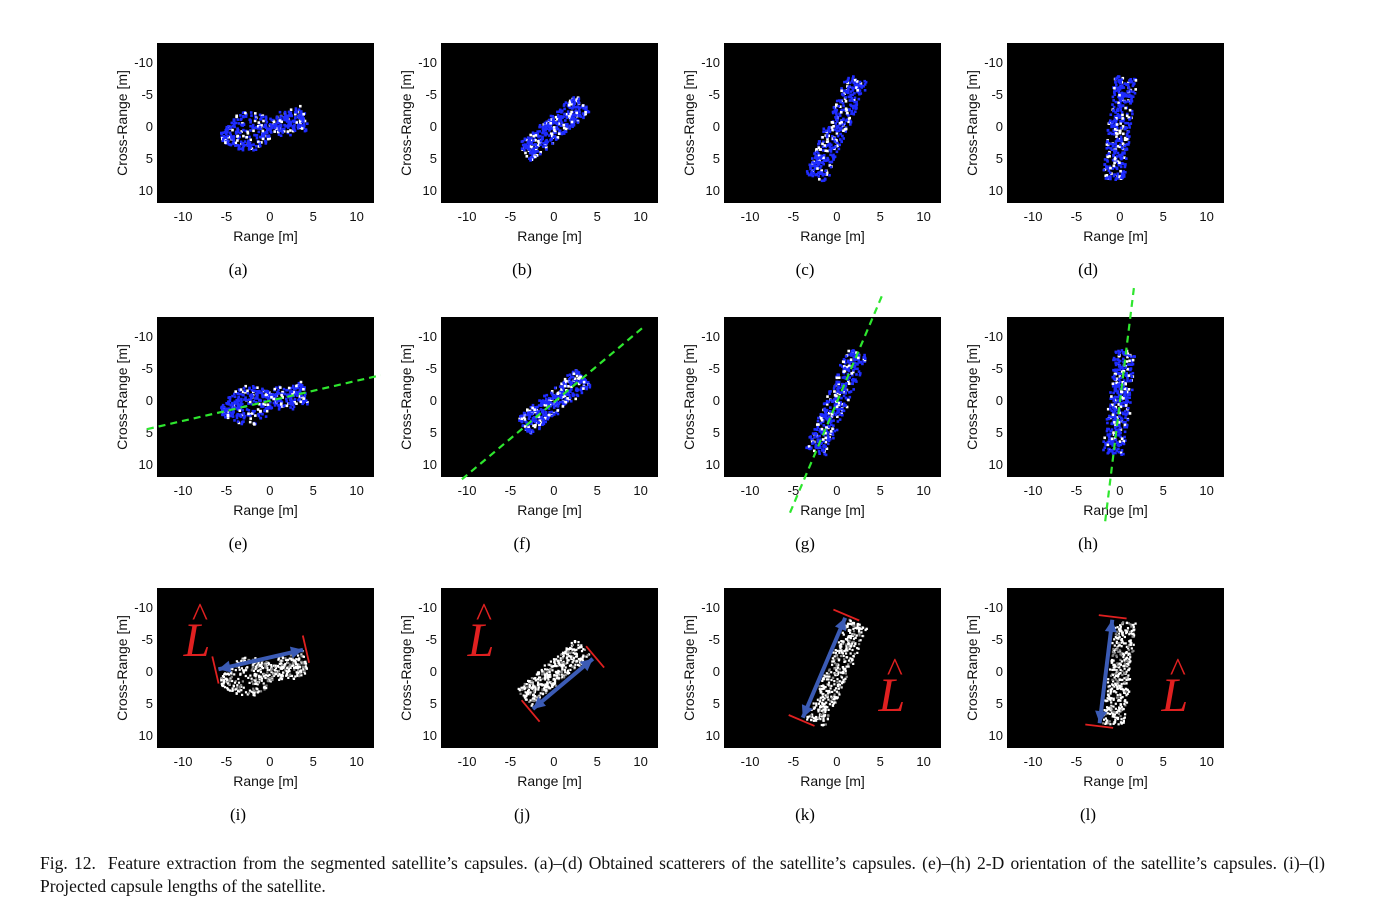 The height and width of the screenshot is (912, 1380). What do you see at coordinates (549, 236) in the screenshot?
I see `x-axis-label: Range [m]` at bounding box center [549, 236].